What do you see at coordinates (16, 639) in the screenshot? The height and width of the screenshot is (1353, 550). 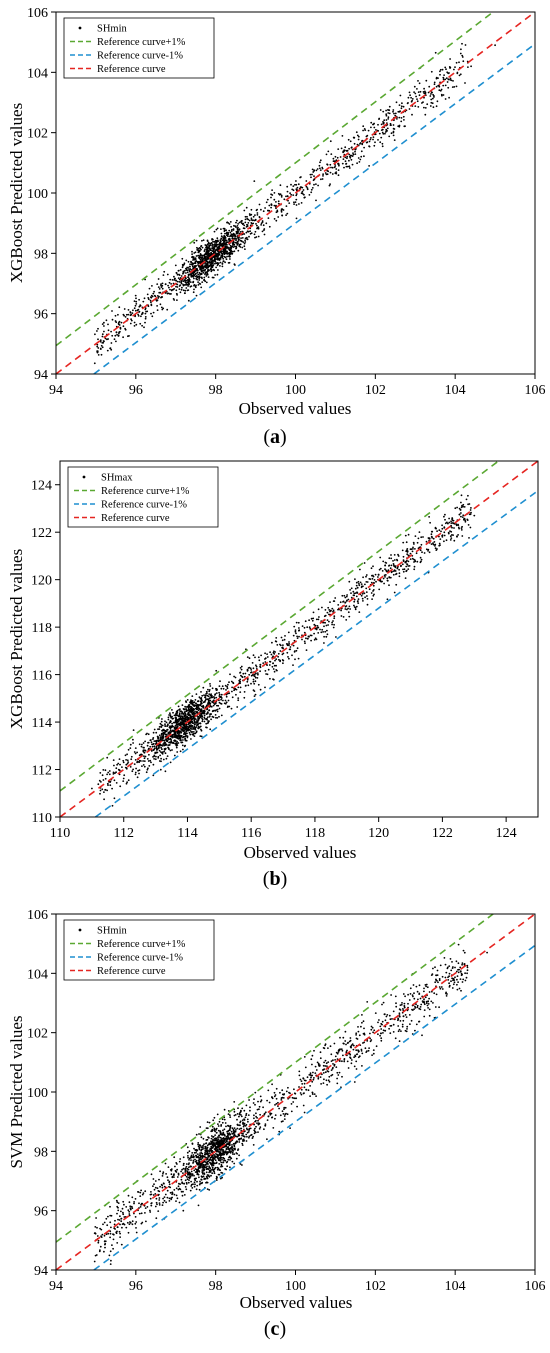 I see `chart-b-y-axis-title: XGBoost Predicted values` at bounding box center [16, 639].